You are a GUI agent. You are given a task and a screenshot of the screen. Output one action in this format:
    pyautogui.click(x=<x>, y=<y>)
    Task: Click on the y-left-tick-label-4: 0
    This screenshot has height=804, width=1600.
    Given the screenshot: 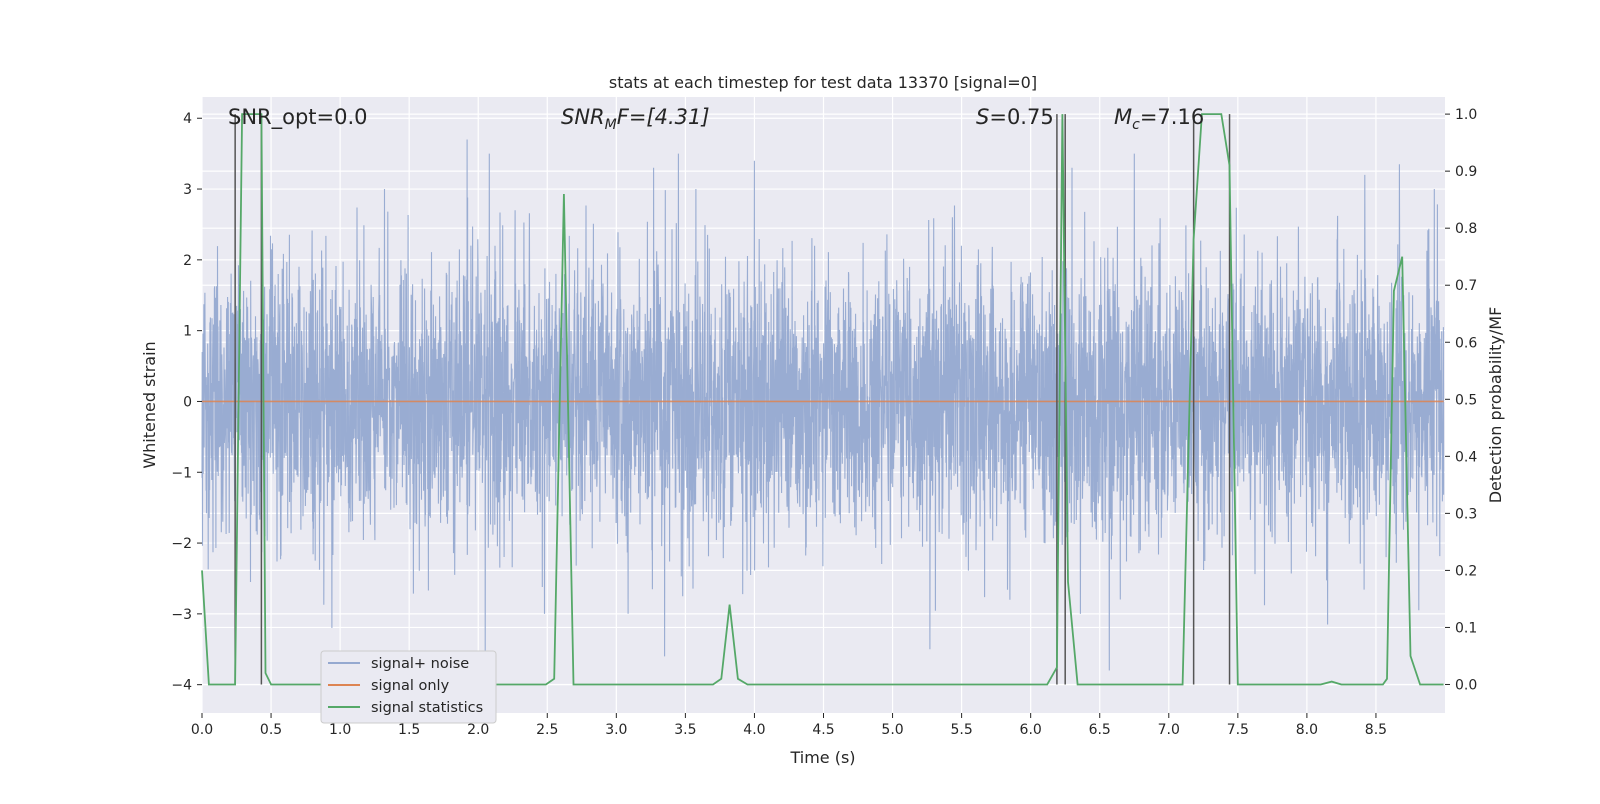 What is the action you would take?
    pyautogui.click(x=187, y=402)
    